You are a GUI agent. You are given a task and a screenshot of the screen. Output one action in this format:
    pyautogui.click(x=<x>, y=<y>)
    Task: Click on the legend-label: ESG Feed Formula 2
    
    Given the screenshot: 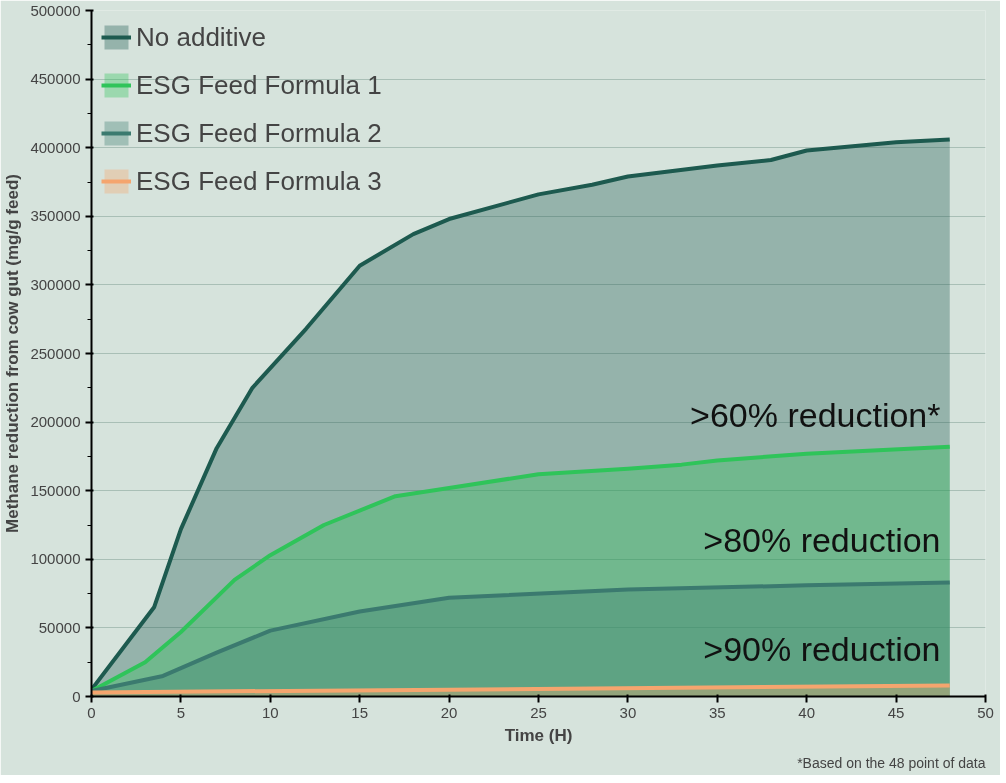 What is the action you would take?
    pyautogui.click(x=259, y=133)
    